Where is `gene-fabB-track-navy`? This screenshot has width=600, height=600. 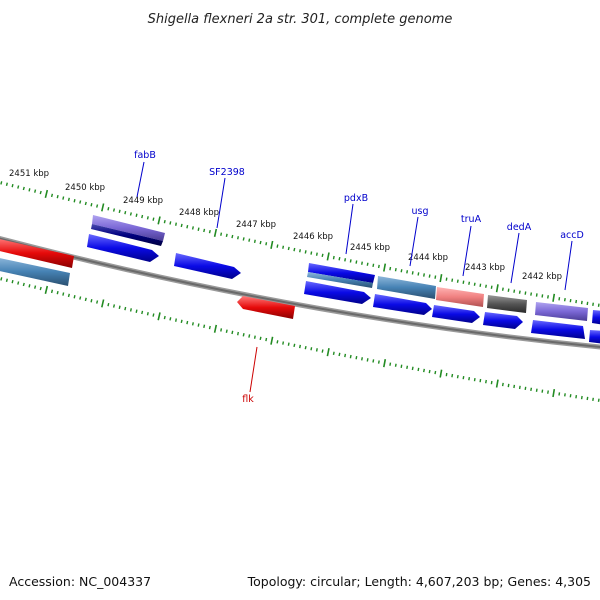
gene-fabB-track-navy is located at coordinates (127, 235).